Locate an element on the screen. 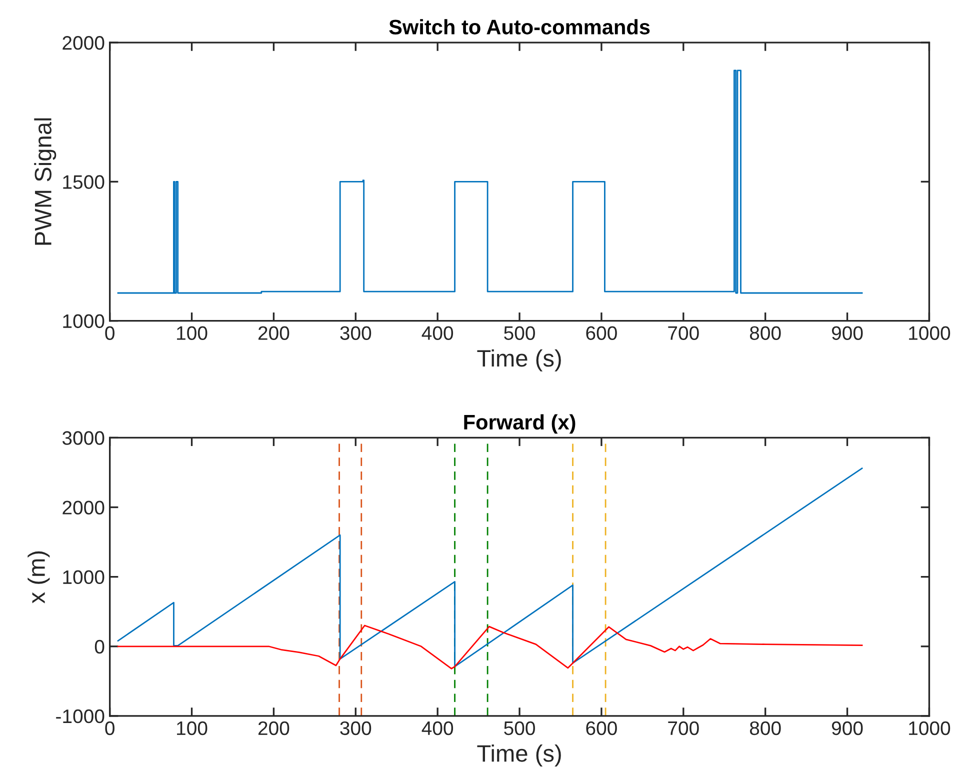 The height and width of the screenshot is (774, 955). line-series is located at coordinates (490, 647).